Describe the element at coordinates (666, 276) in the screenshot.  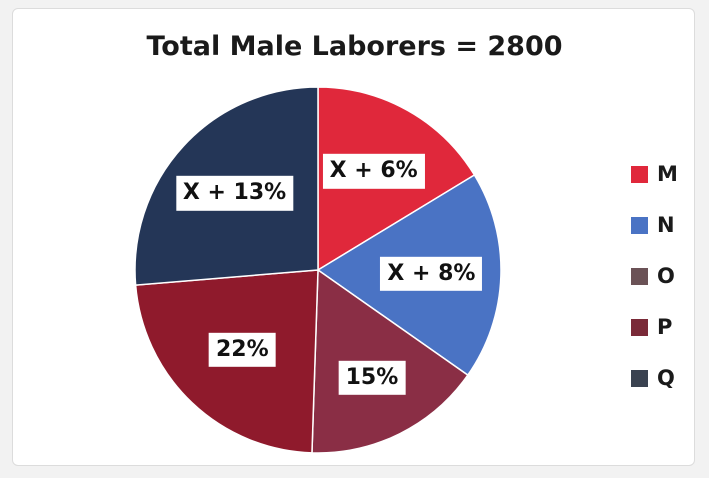
I see `legend-label: O` at that location.